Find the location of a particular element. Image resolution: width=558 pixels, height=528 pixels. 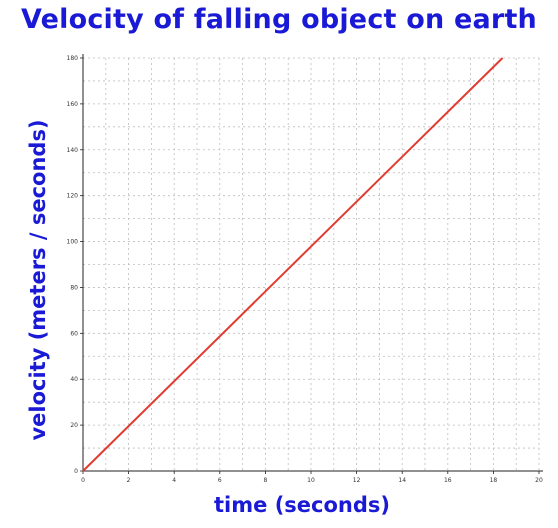

x-tick-label: 6 is located at coordinates (220, 480).